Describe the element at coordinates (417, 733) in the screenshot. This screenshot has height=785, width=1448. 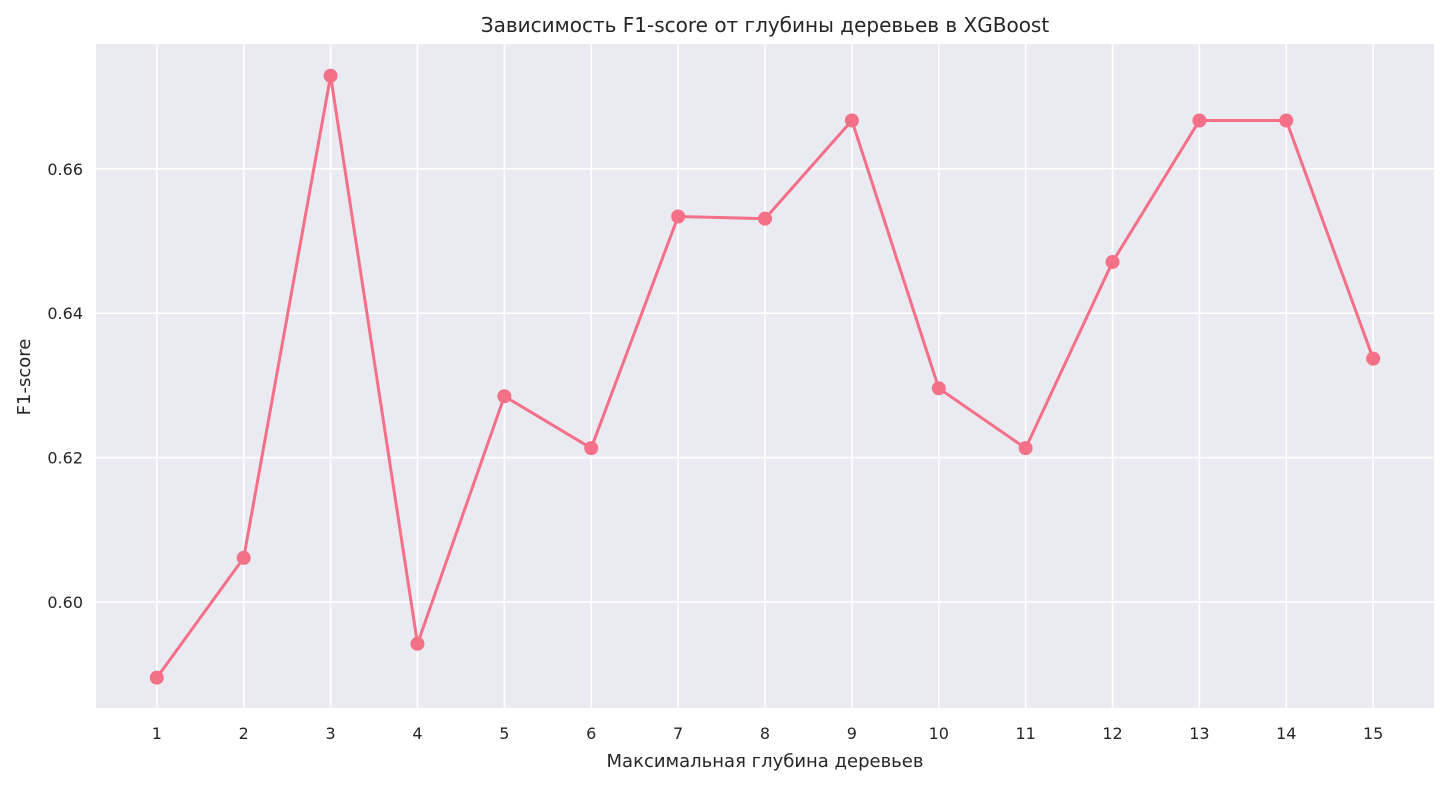
I see `x-tick-label: 4` at that location.